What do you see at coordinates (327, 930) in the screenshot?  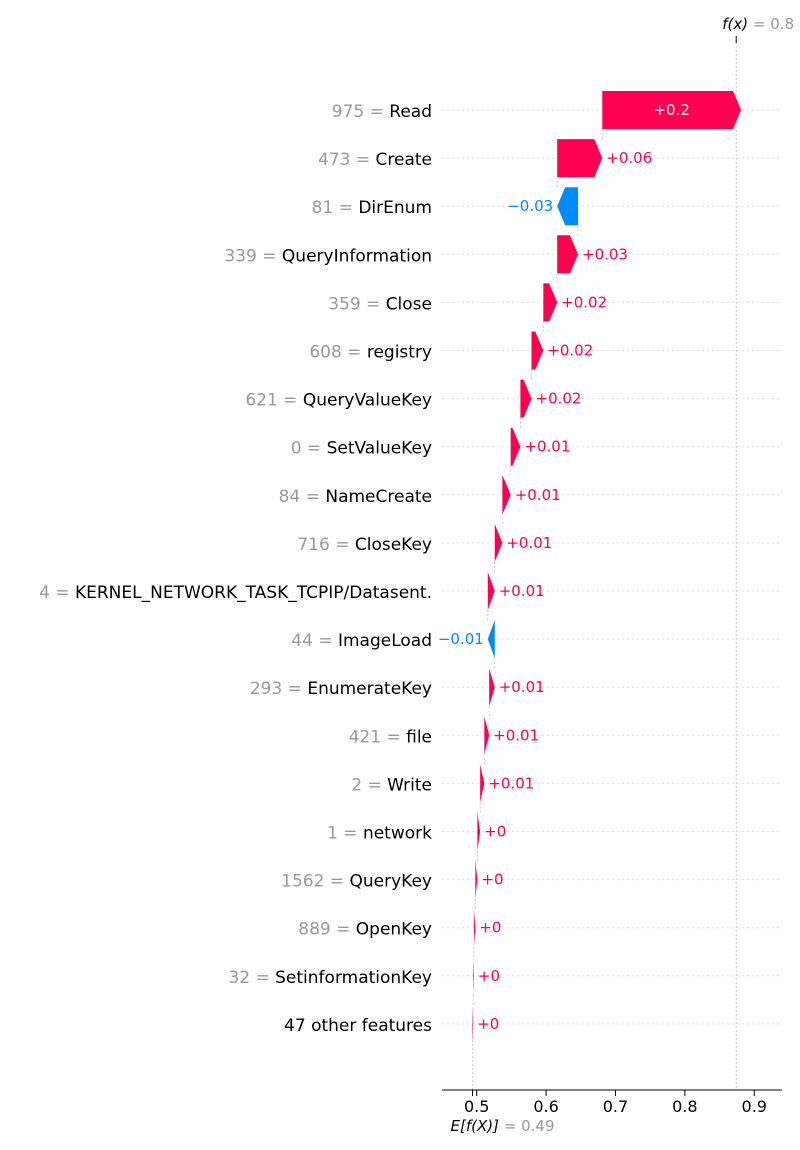 I see `feature-value: 889 =` at bounding box center [327, 930].